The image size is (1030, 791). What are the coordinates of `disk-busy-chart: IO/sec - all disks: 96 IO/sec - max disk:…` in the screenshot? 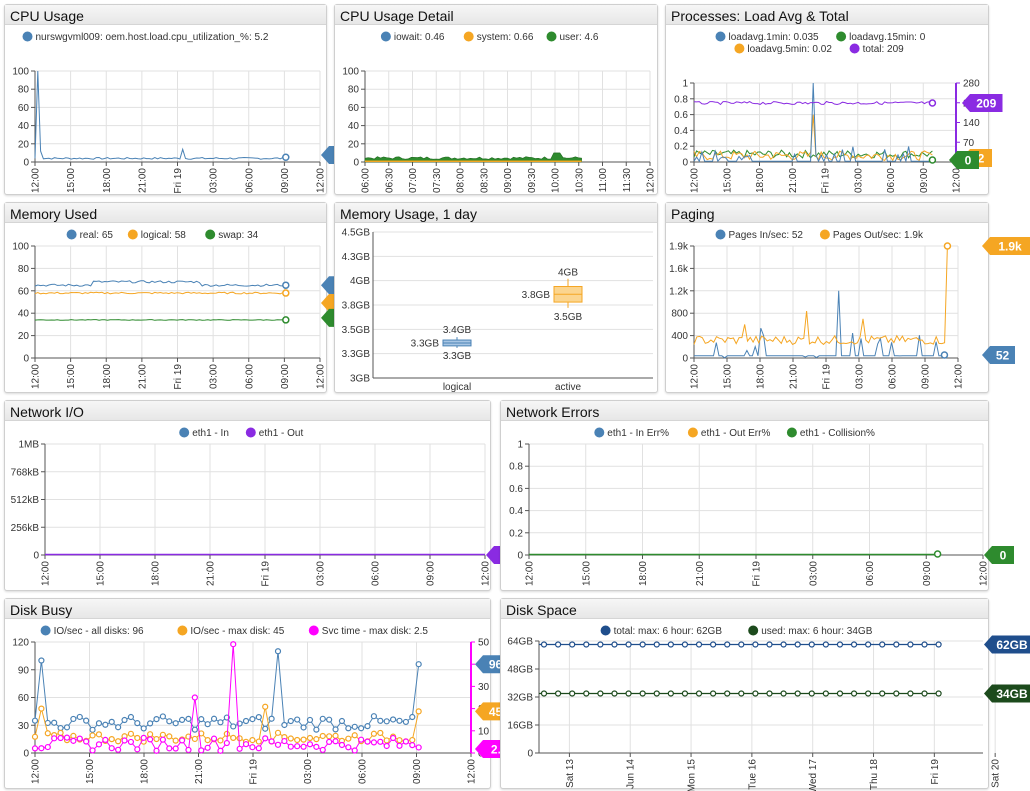 It's located at (260, 704).